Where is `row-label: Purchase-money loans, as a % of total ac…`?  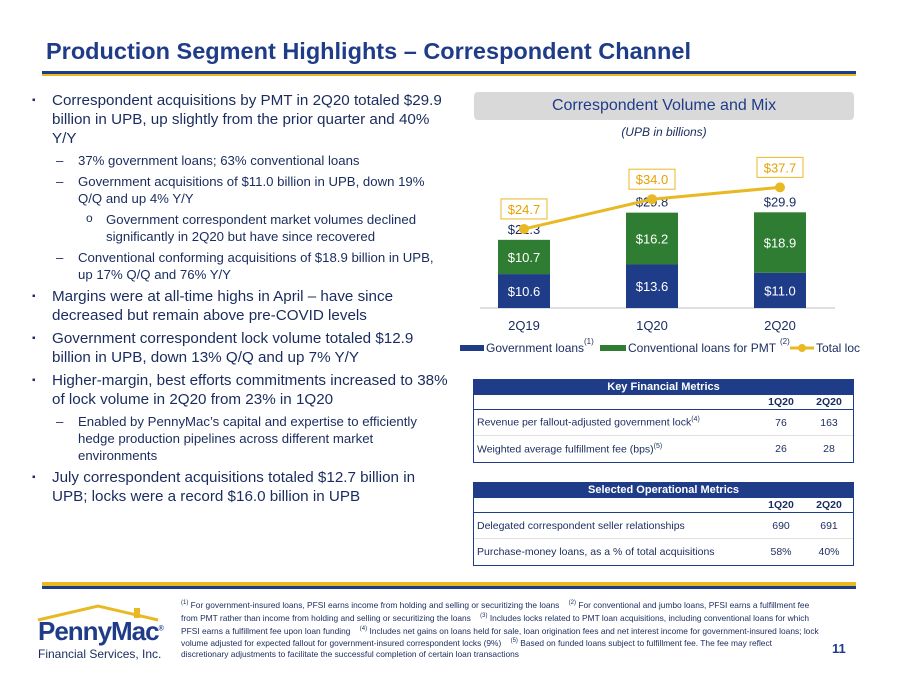 row-label: Purchase-money loans, as a % of total ac… is located at coordinates (596, 552).